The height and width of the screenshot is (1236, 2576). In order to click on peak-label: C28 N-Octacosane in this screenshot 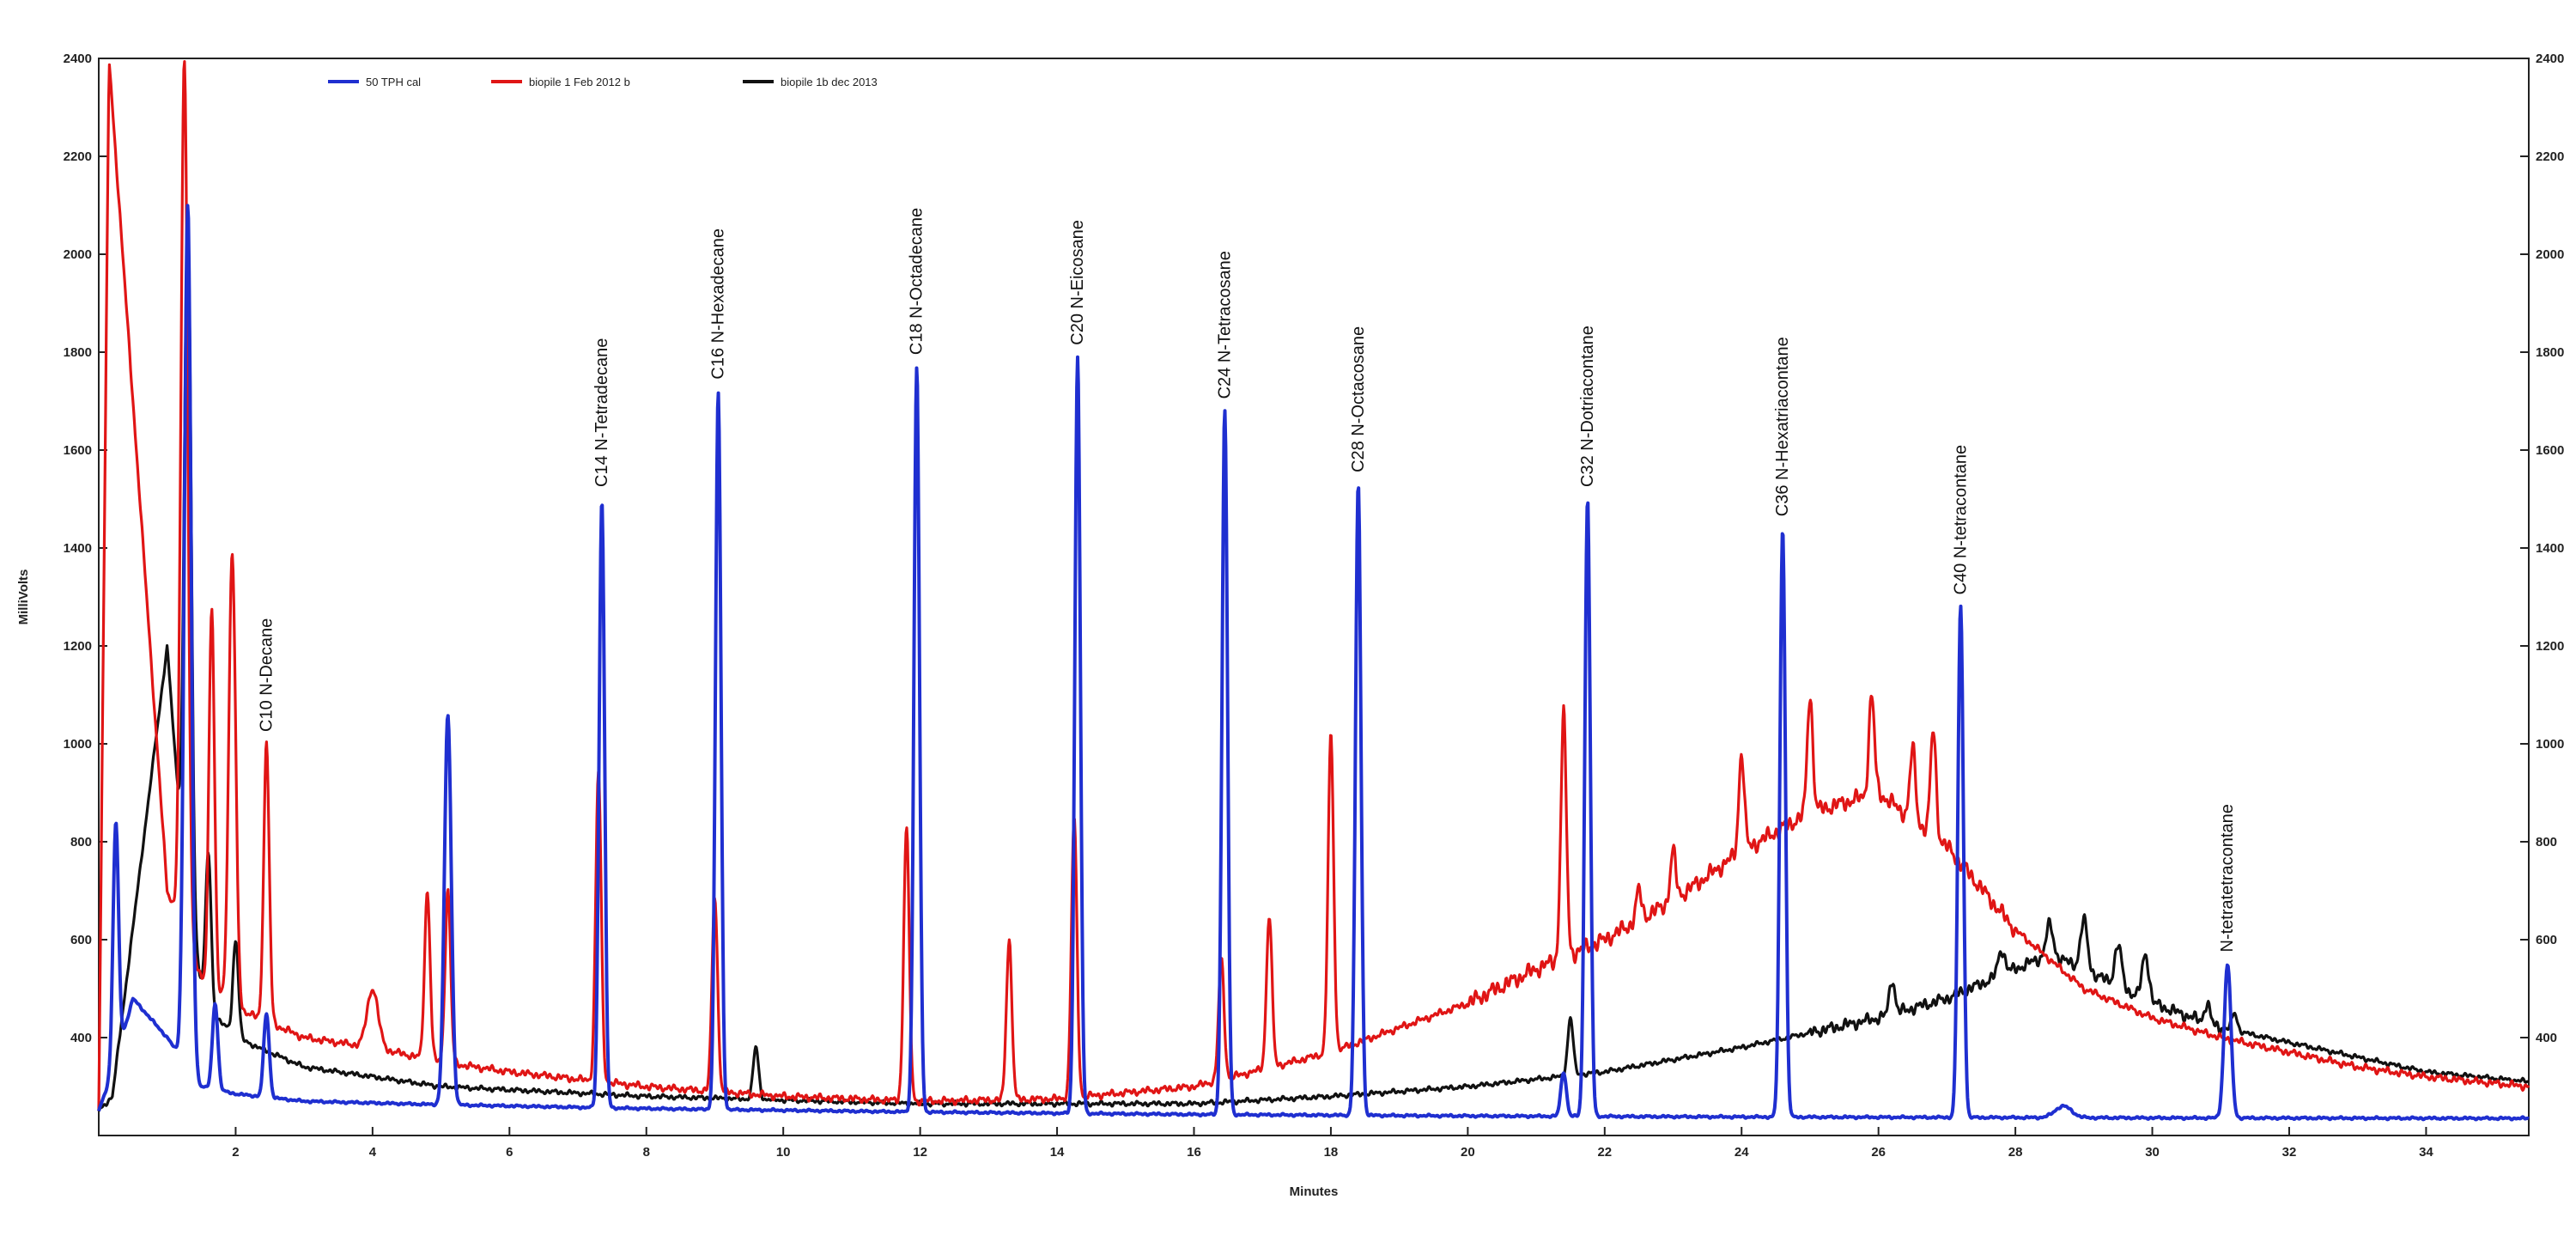, I will do `click(1358, 399)`.